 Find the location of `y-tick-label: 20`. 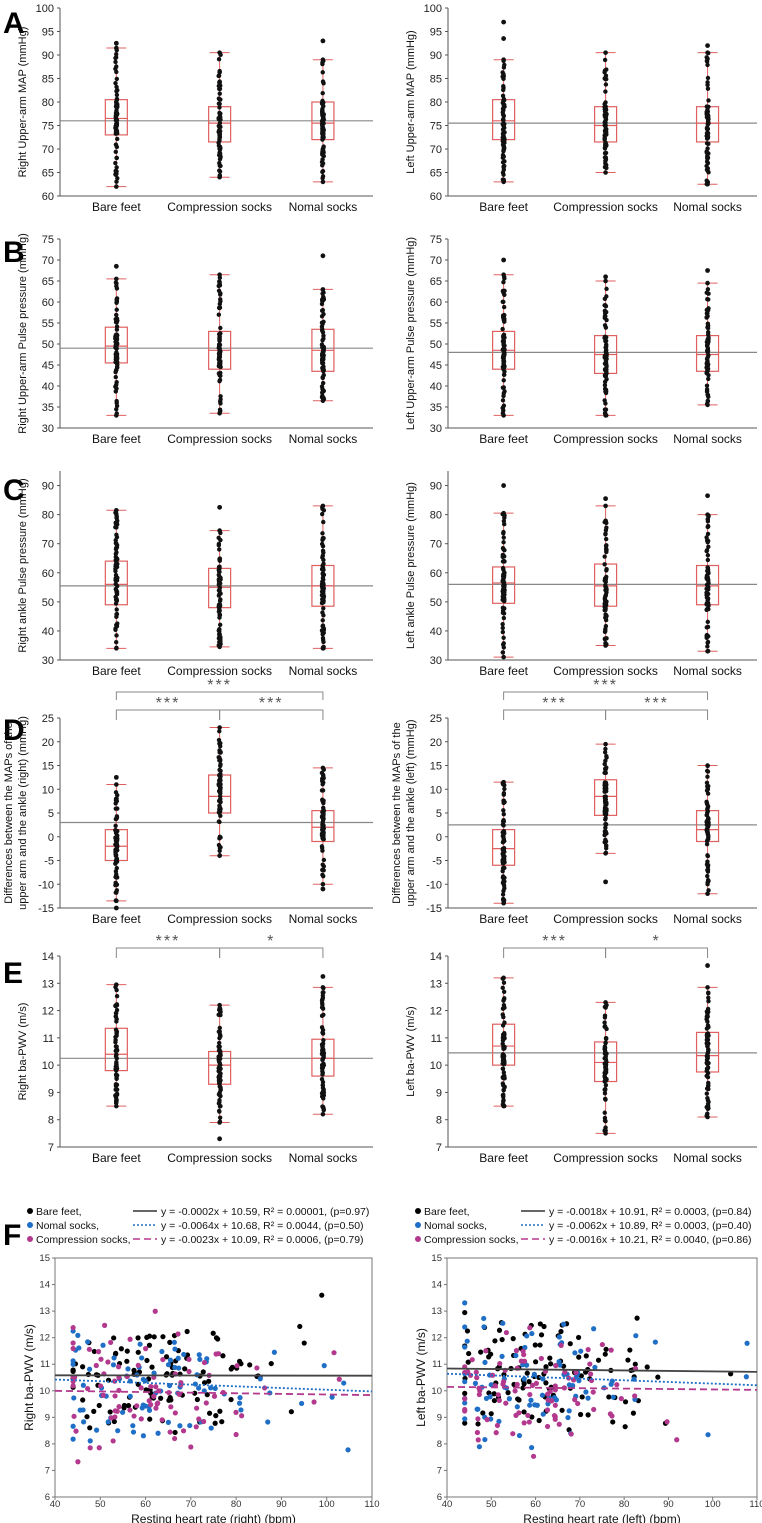

y-tick-label: 20 is located at coordinates (436, 743).